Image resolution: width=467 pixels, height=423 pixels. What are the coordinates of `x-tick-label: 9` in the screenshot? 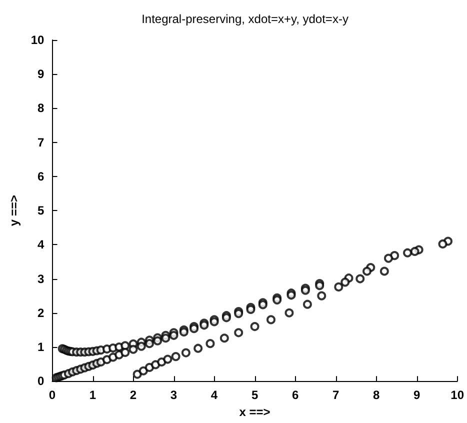 It's located at (416, 395).